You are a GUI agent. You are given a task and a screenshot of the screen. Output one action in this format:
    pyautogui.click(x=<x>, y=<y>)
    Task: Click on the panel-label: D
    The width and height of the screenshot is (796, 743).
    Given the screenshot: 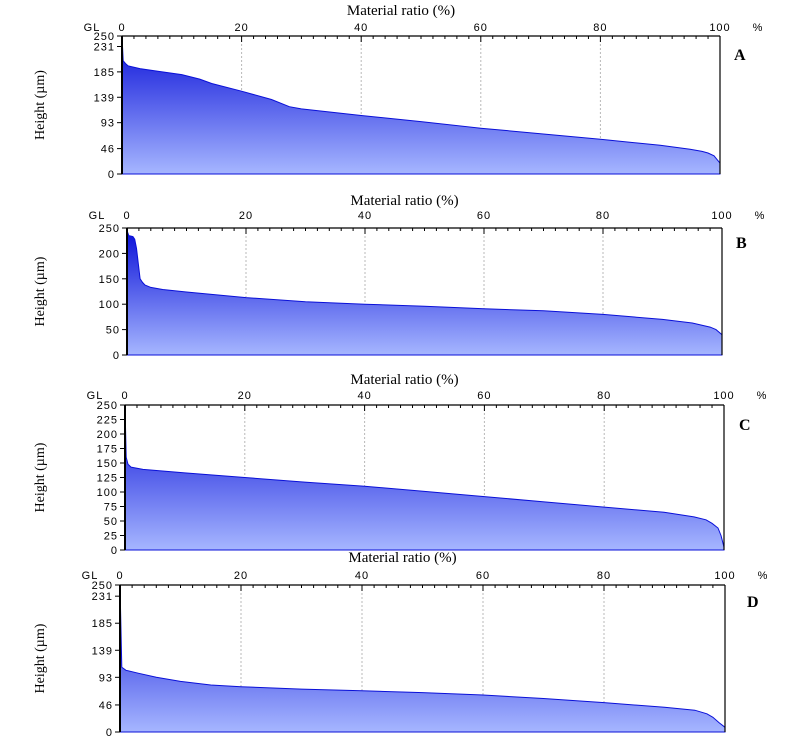 What is the action you would take?
    pyautogui.click(x=753, y=602)
    